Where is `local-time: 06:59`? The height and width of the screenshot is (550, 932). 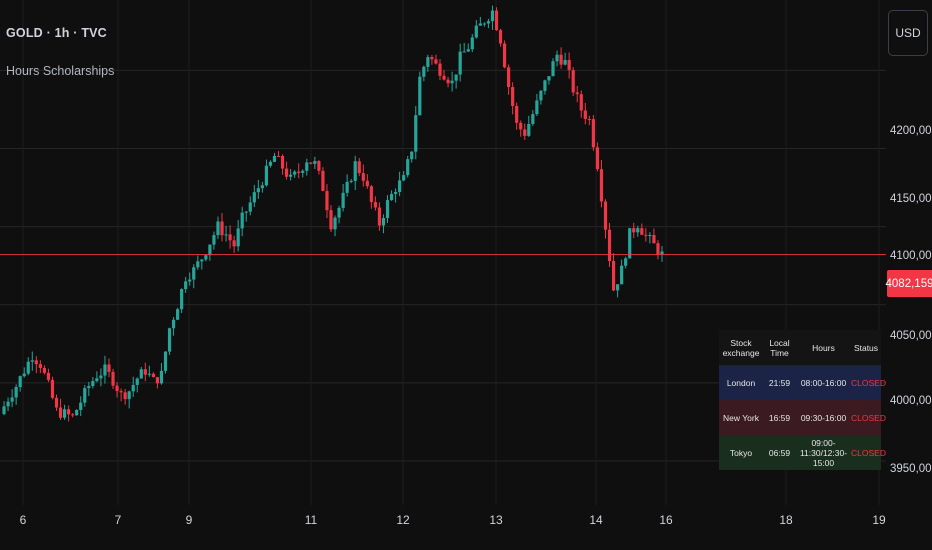 local-time: 06:59 is located at coordinates (779, 452).